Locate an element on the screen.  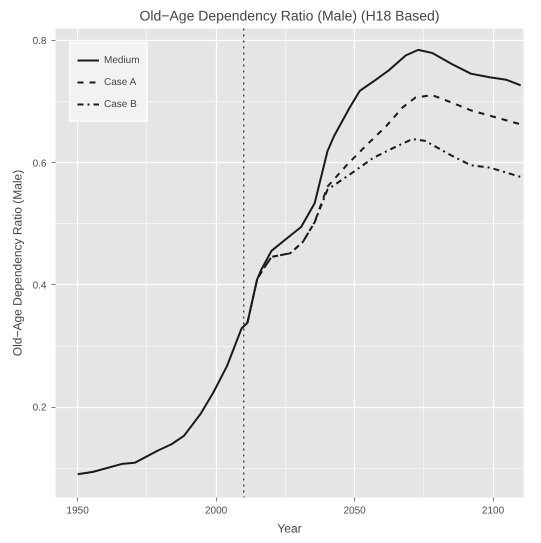
x-tick-label: 2000 is located at coordinates (216, 511).